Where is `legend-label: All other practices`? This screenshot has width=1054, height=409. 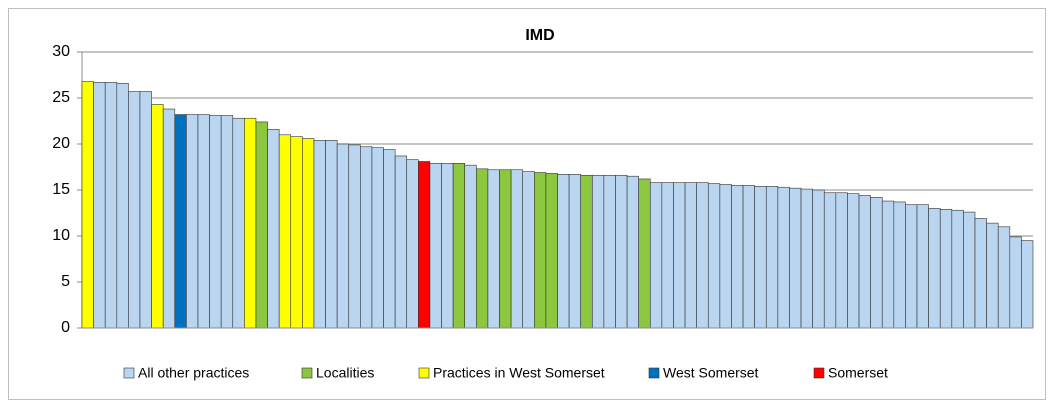 legend-label: All other practices is located at coordinates (193, 373).